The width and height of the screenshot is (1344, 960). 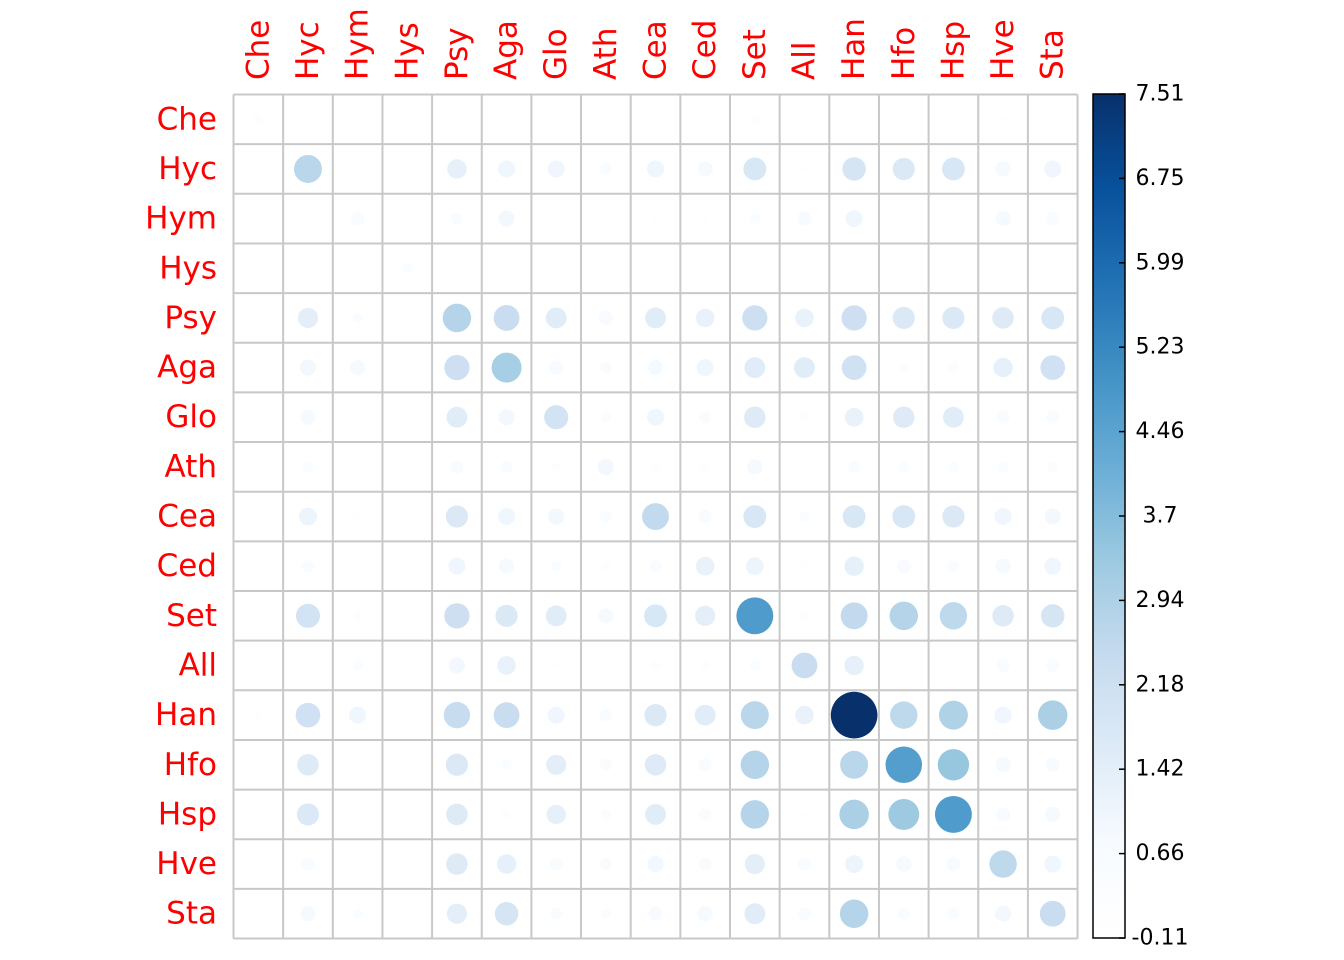 I want to click on cell-circle-hsp-hyc, so click(x=308, y=814).